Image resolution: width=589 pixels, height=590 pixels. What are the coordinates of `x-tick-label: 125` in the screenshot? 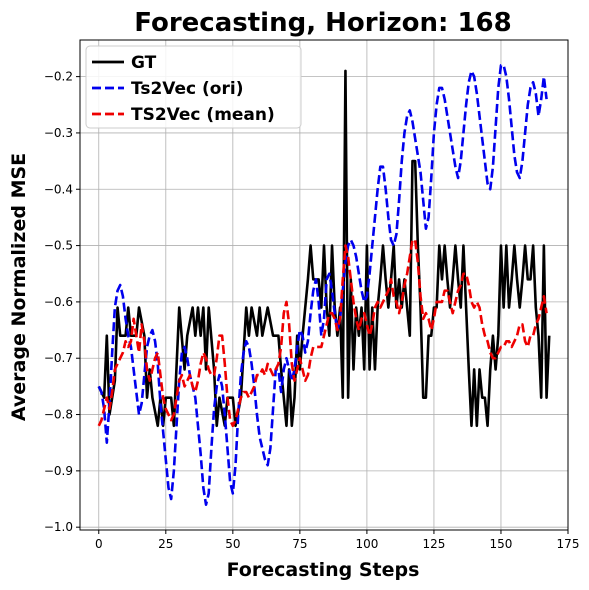 It's located at (433, 544).